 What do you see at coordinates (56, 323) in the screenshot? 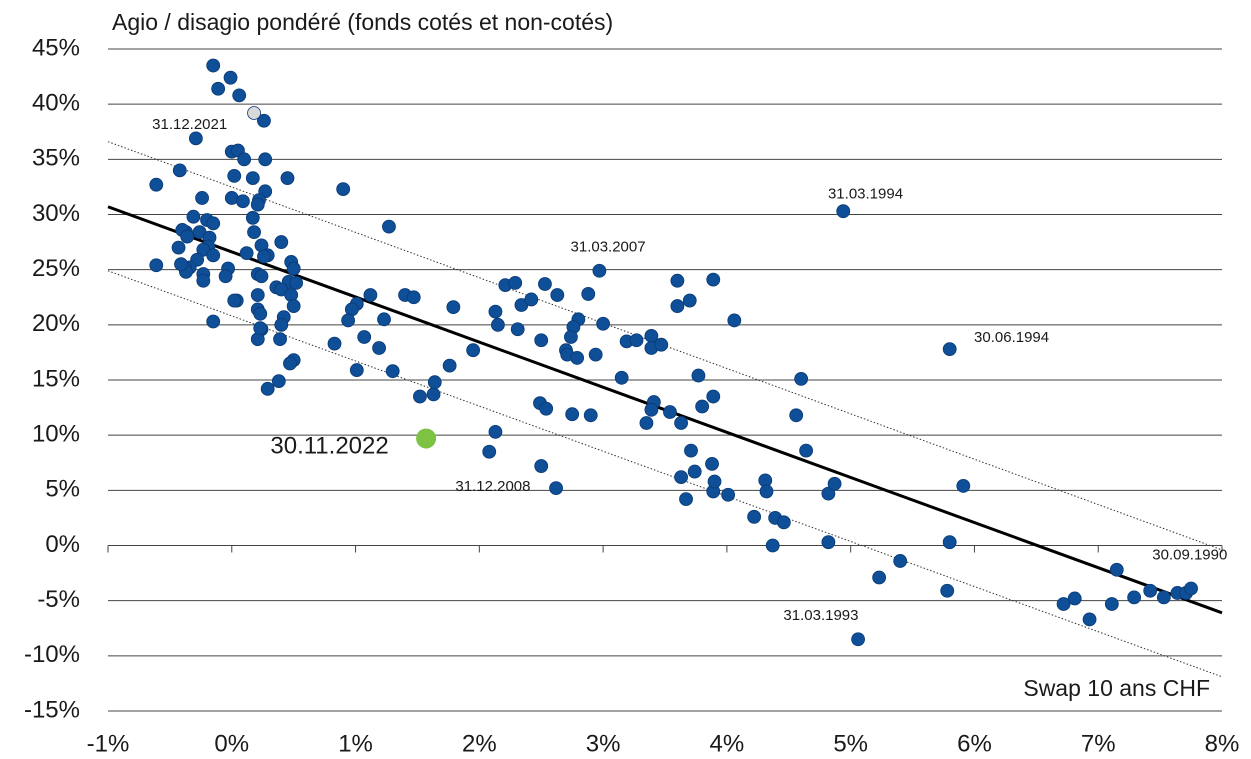
I see `y-tick-label: 20%` at bounding box center [56, 323].